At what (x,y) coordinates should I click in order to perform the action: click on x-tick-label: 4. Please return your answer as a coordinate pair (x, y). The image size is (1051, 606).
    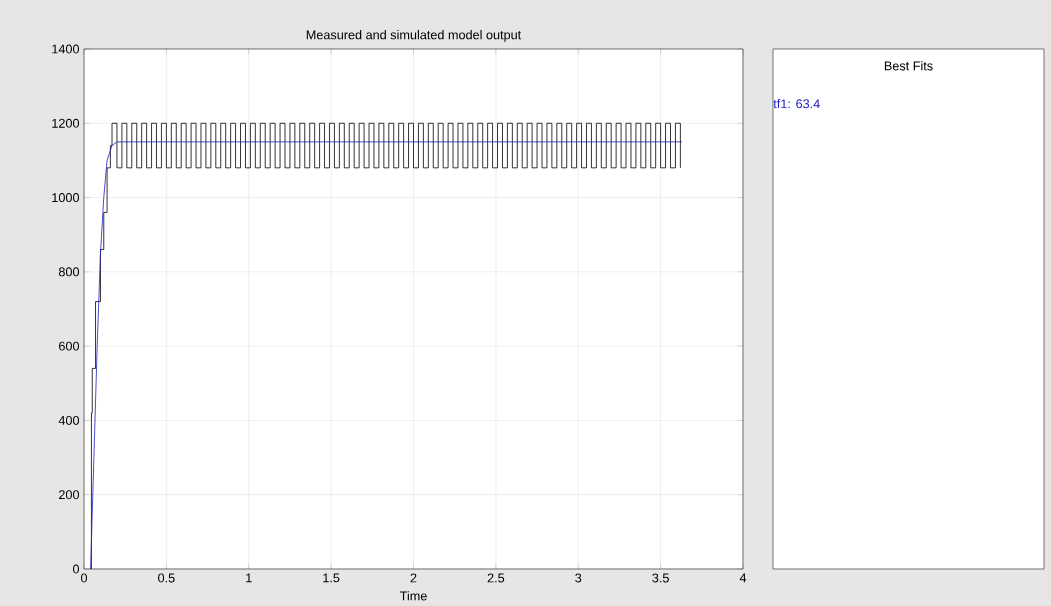
    Looking at the image, I should click on (743, 578).